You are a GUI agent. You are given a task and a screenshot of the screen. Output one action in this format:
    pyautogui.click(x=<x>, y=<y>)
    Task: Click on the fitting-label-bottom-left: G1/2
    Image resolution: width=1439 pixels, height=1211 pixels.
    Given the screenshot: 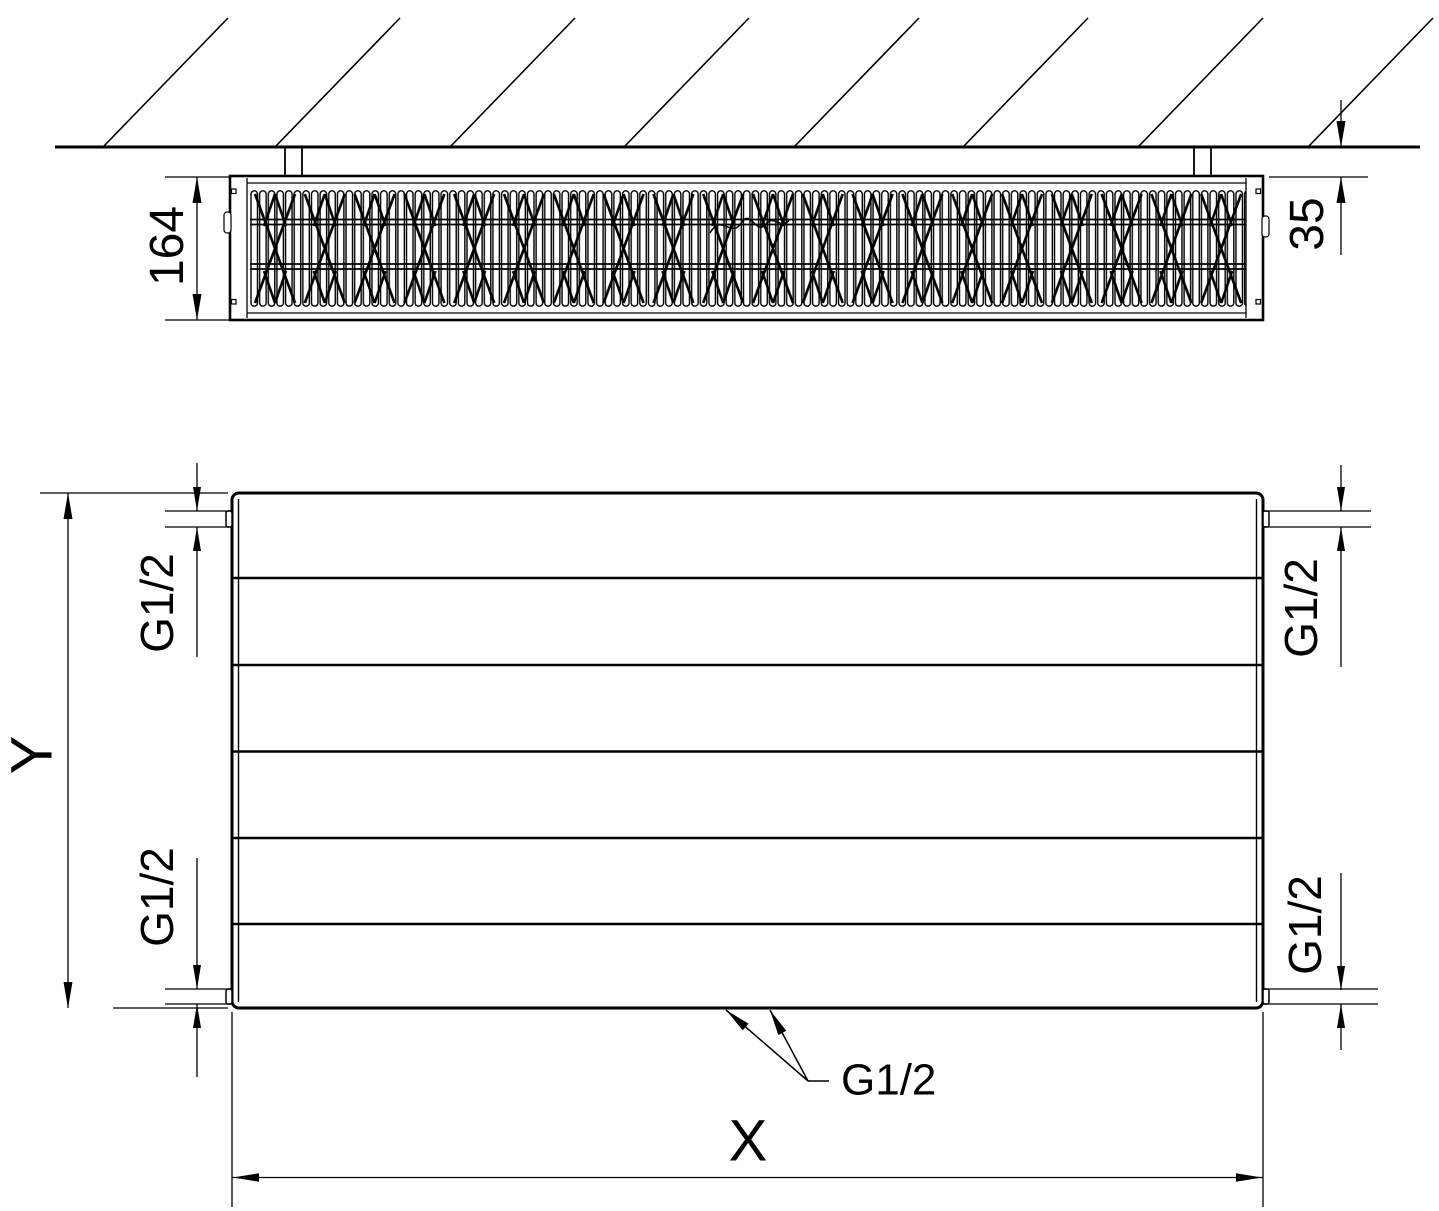 What is the action you would take?
    pyautogui.click(x=157, y=897)
    